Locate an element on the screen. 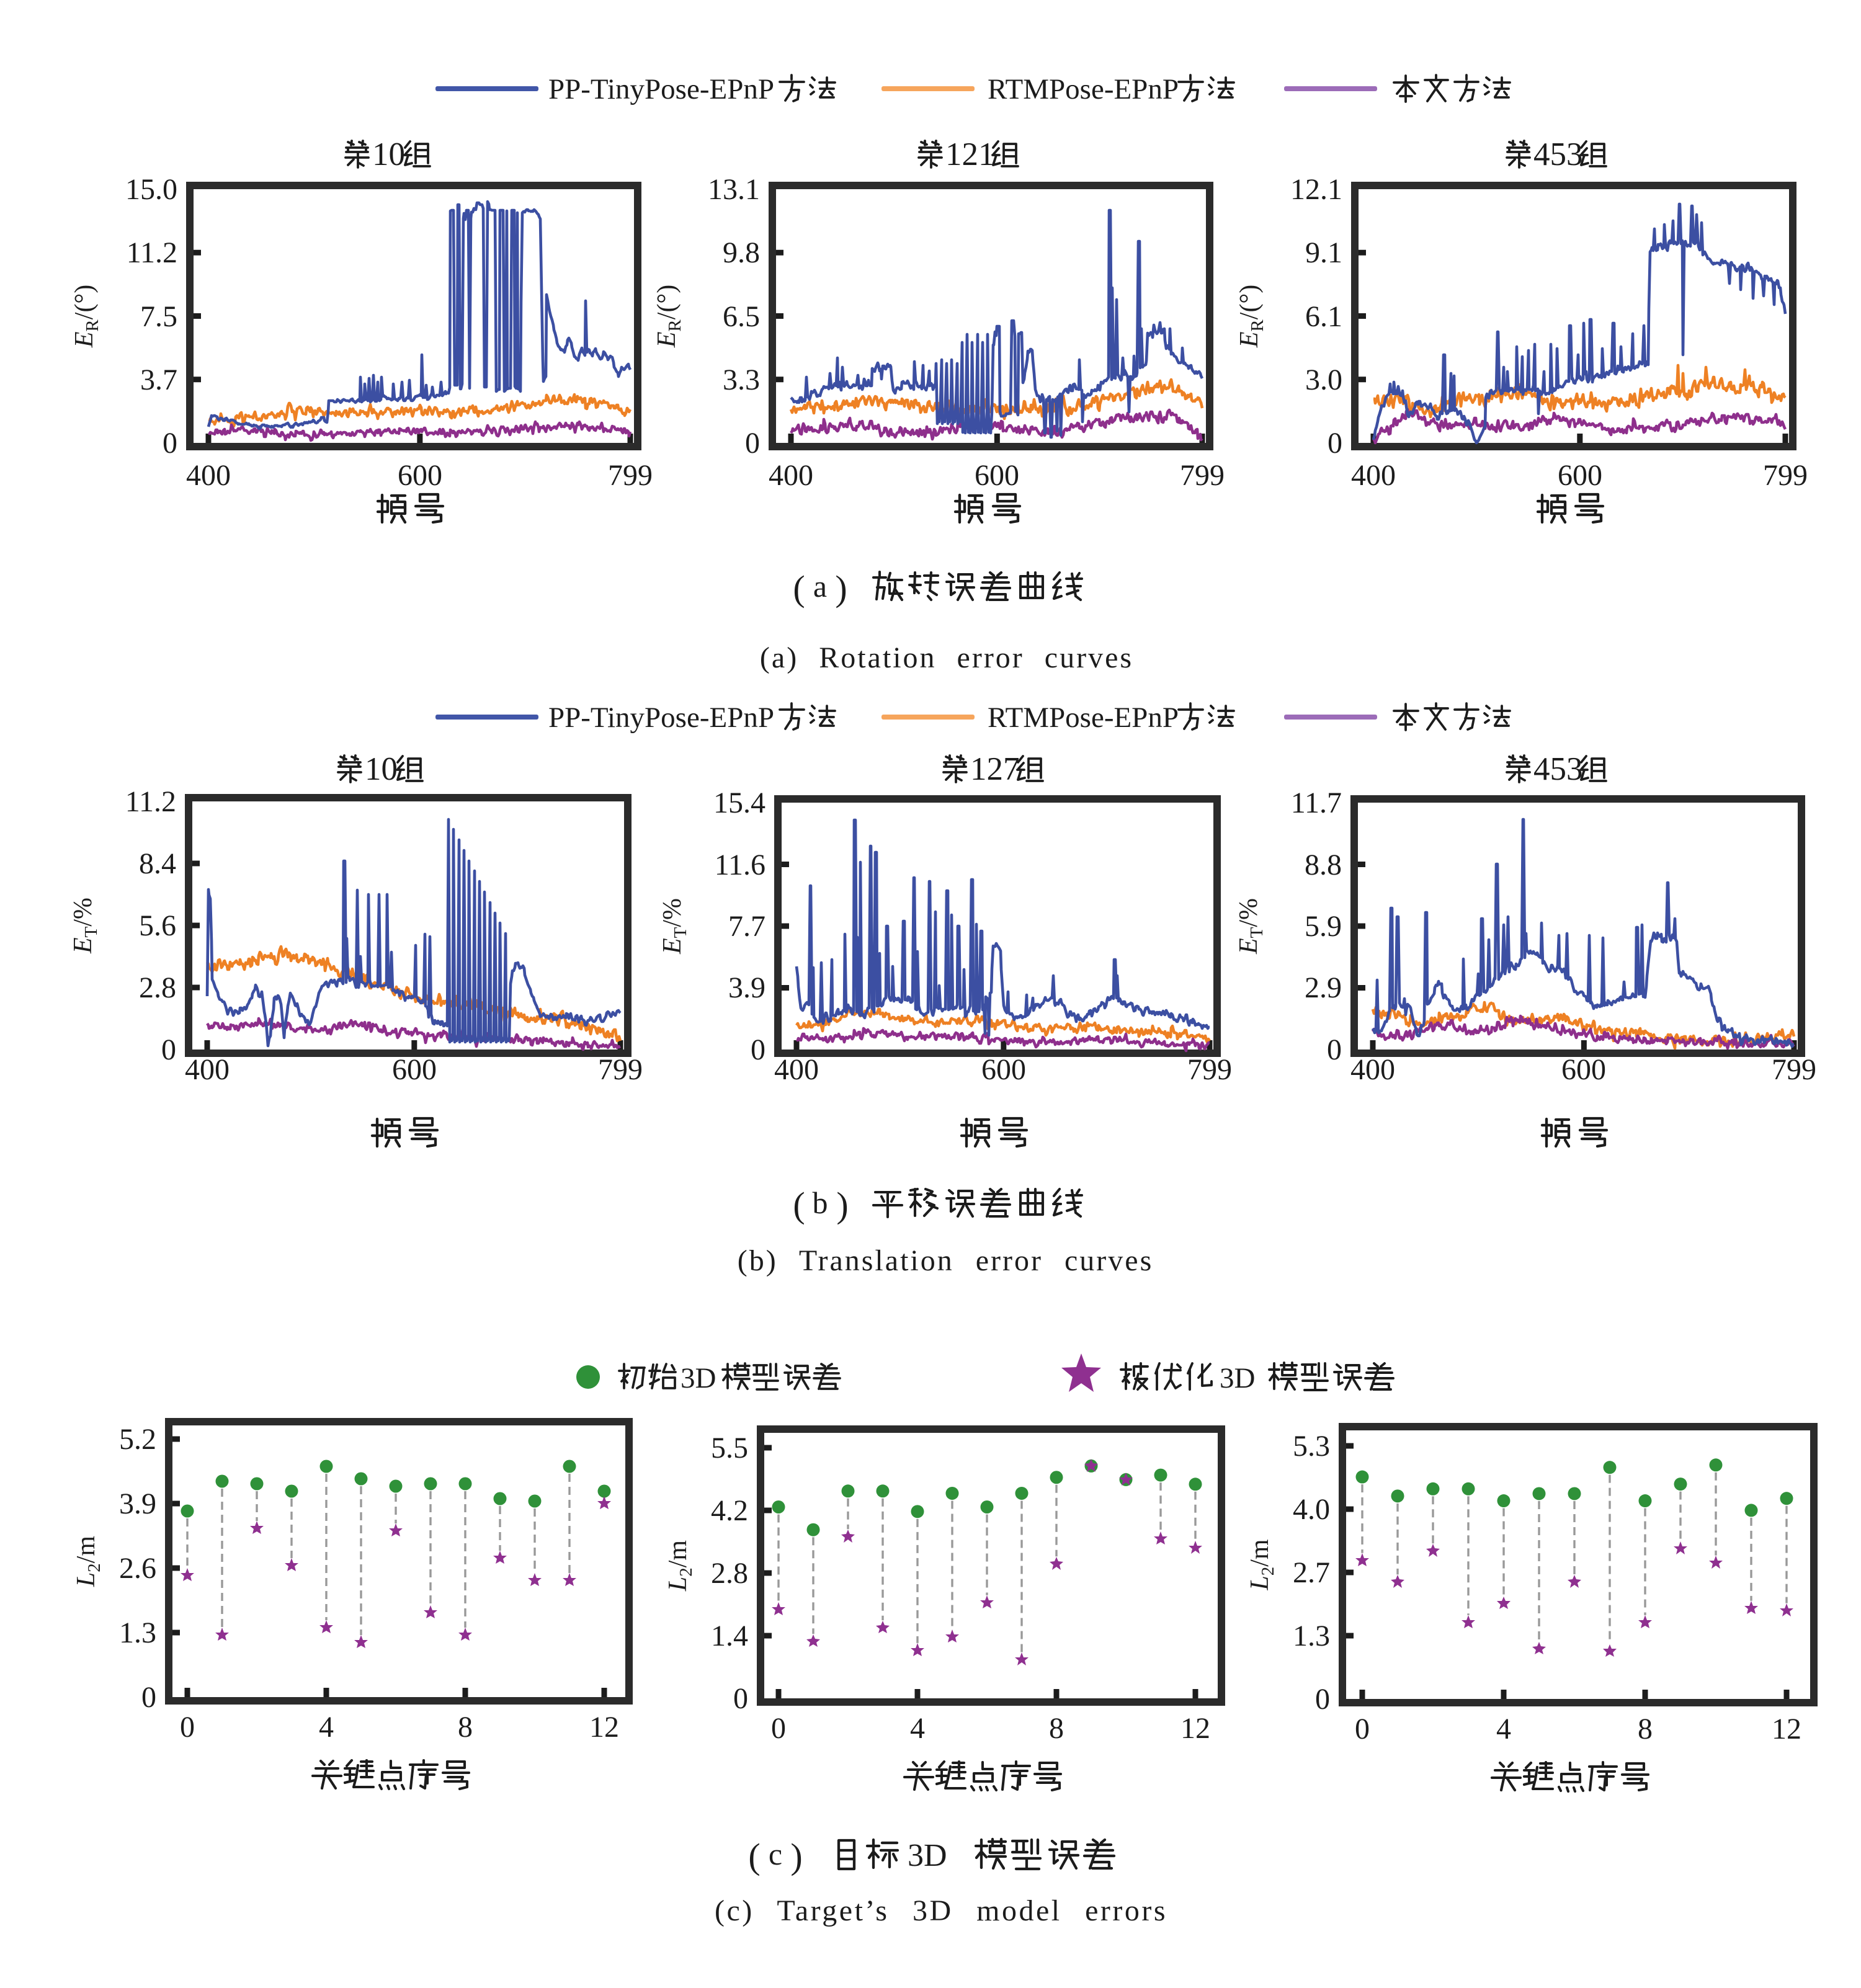 This screenshot has height=1988, width=1861. svg-text: 5.9 is located at coordinates (1323, 926).